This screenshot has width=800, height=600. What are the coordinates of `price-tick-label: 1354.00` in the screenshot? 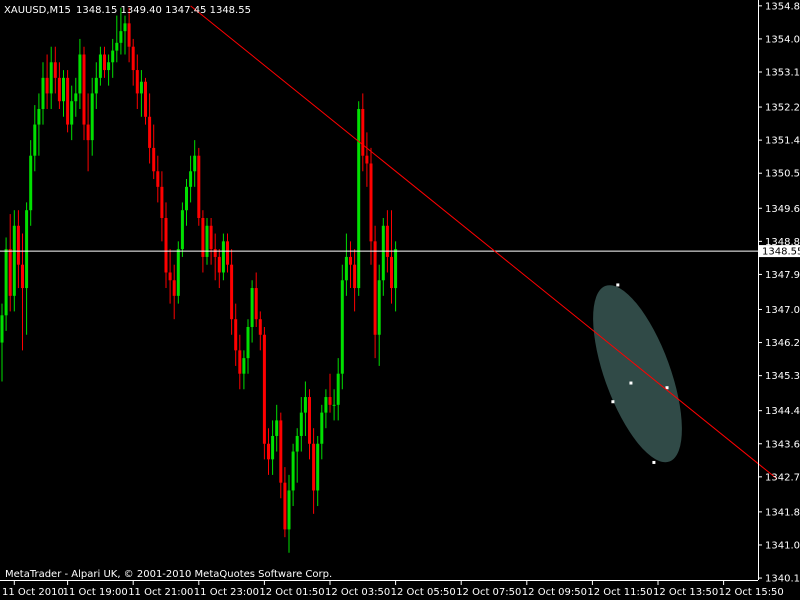 It's located at (782, 39).